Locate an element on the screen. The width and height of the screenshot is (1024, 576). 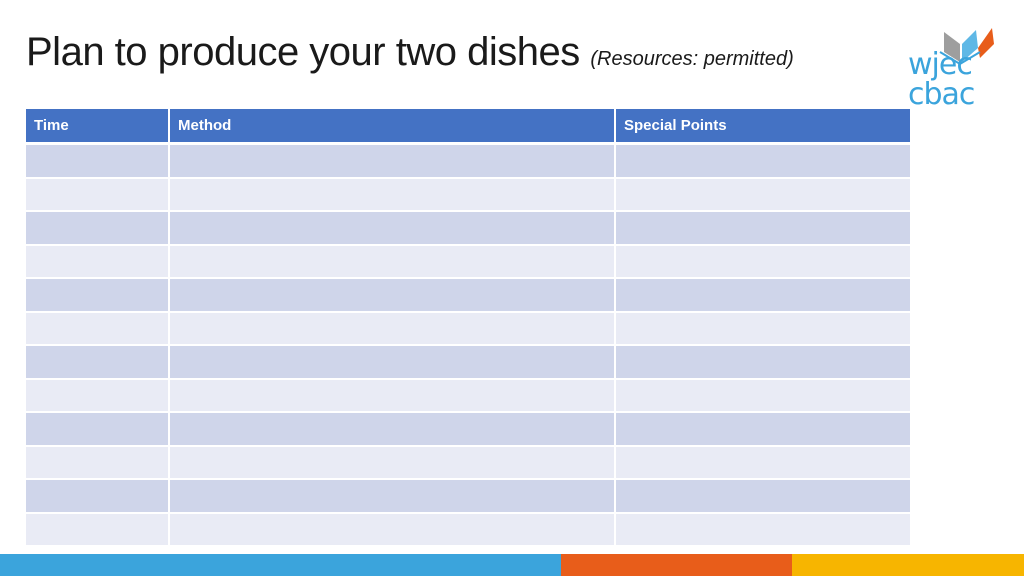
title-main: Plan to produce your two dishes is located at coordinates (303, 52).